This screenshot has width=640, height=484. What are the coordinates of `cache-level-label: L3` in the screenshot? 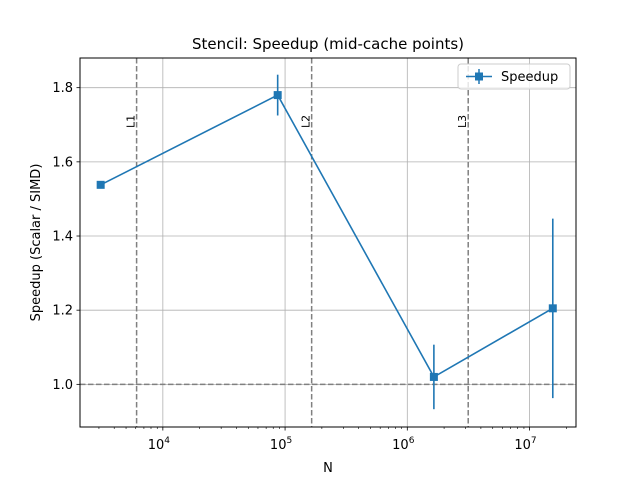 It's located at (462, 121).